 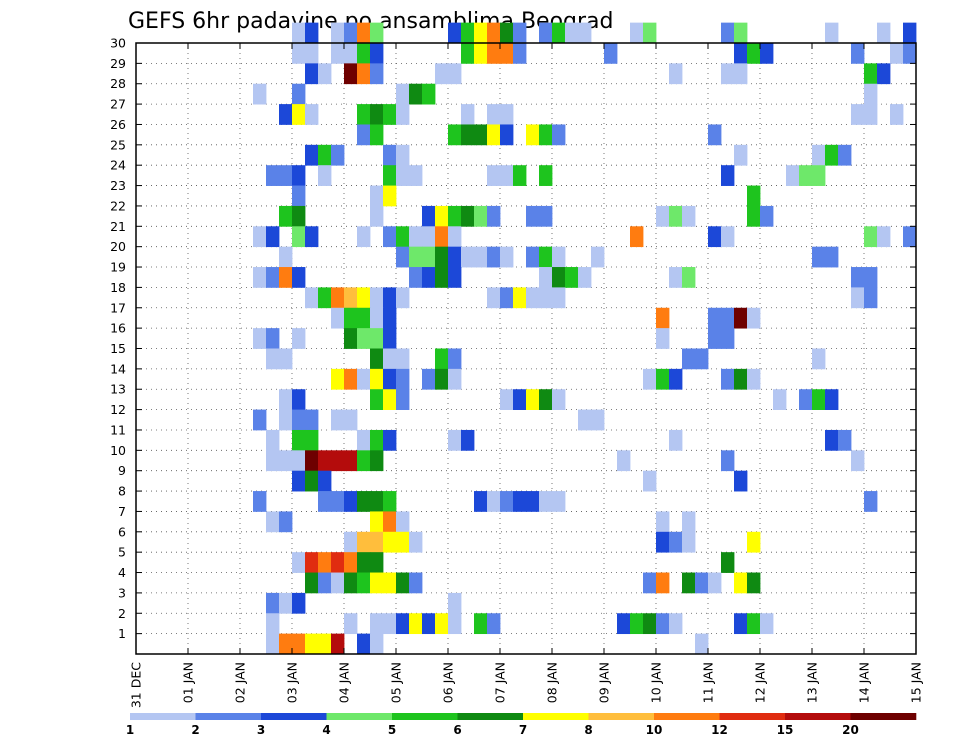 I want to click on y-tick-label: 5, so click(x=122, y=552).